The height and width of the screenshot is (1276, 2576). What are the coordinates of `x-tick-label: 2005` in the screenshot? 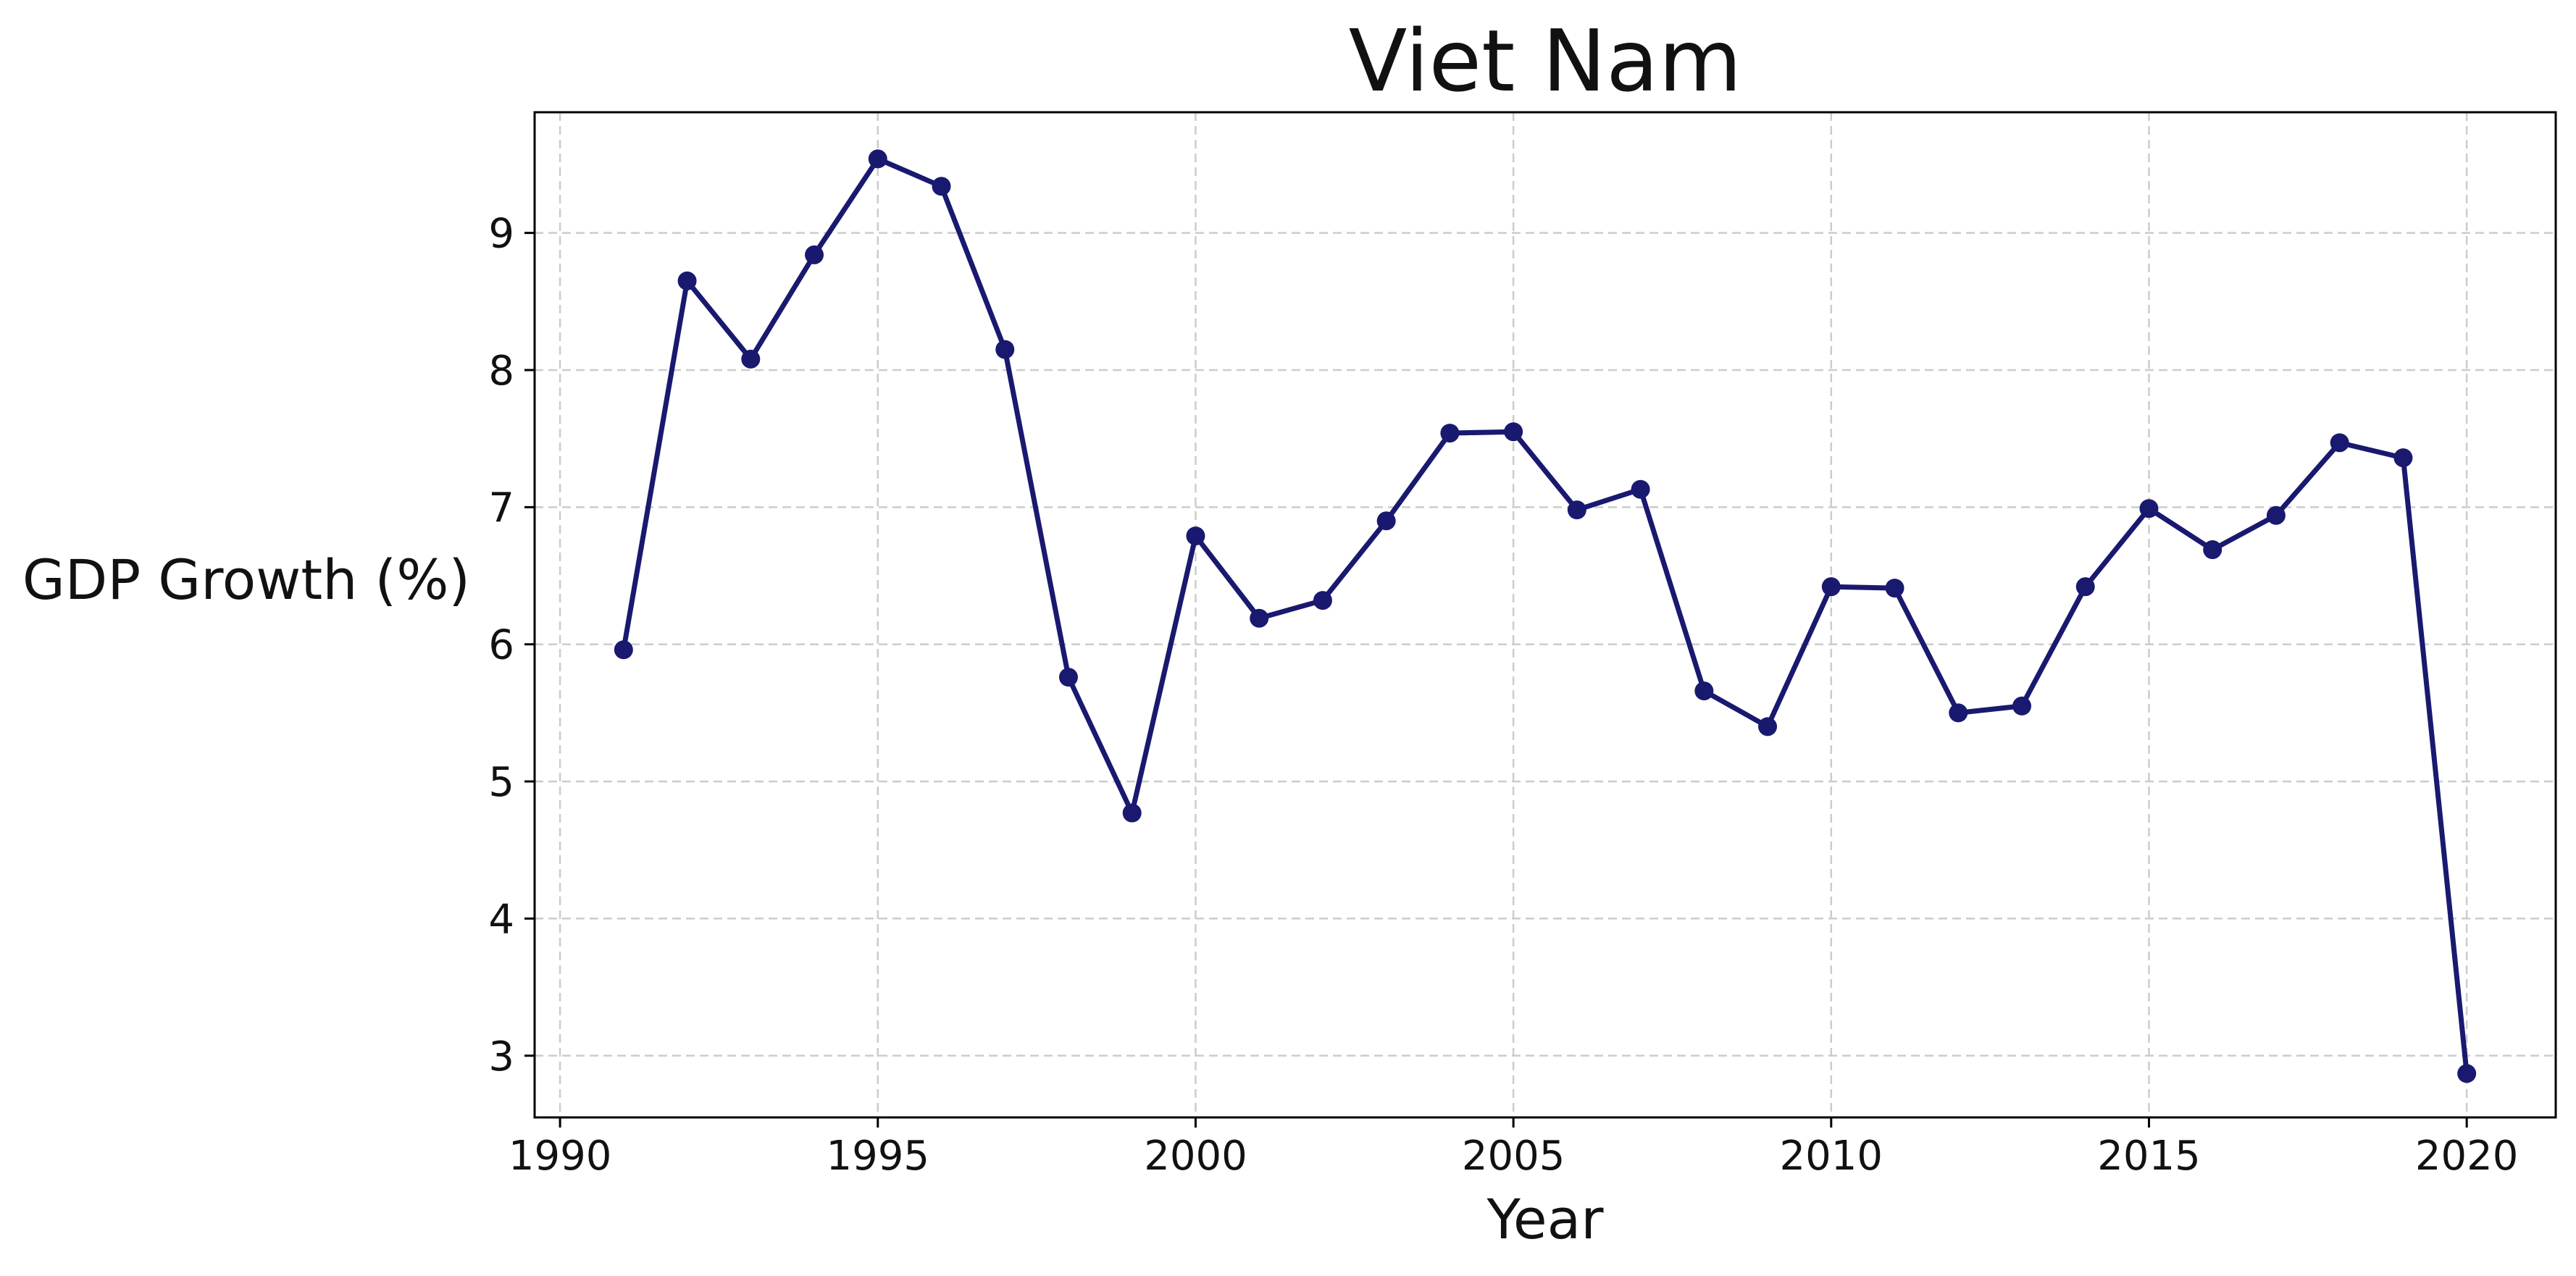 It's located at (1513, 1157).